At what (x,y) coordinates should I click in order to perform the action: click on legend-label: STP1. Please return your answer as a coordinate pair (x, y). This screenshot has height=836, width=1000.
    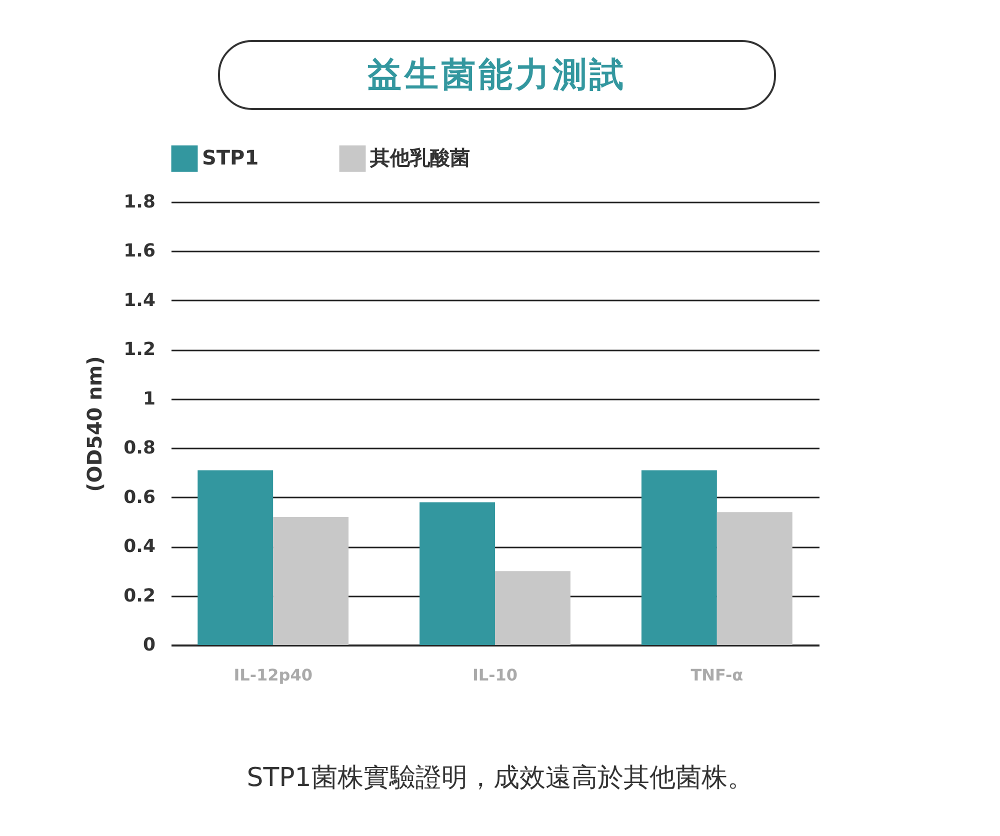
    Looking at the image, I should click on (230, 158).